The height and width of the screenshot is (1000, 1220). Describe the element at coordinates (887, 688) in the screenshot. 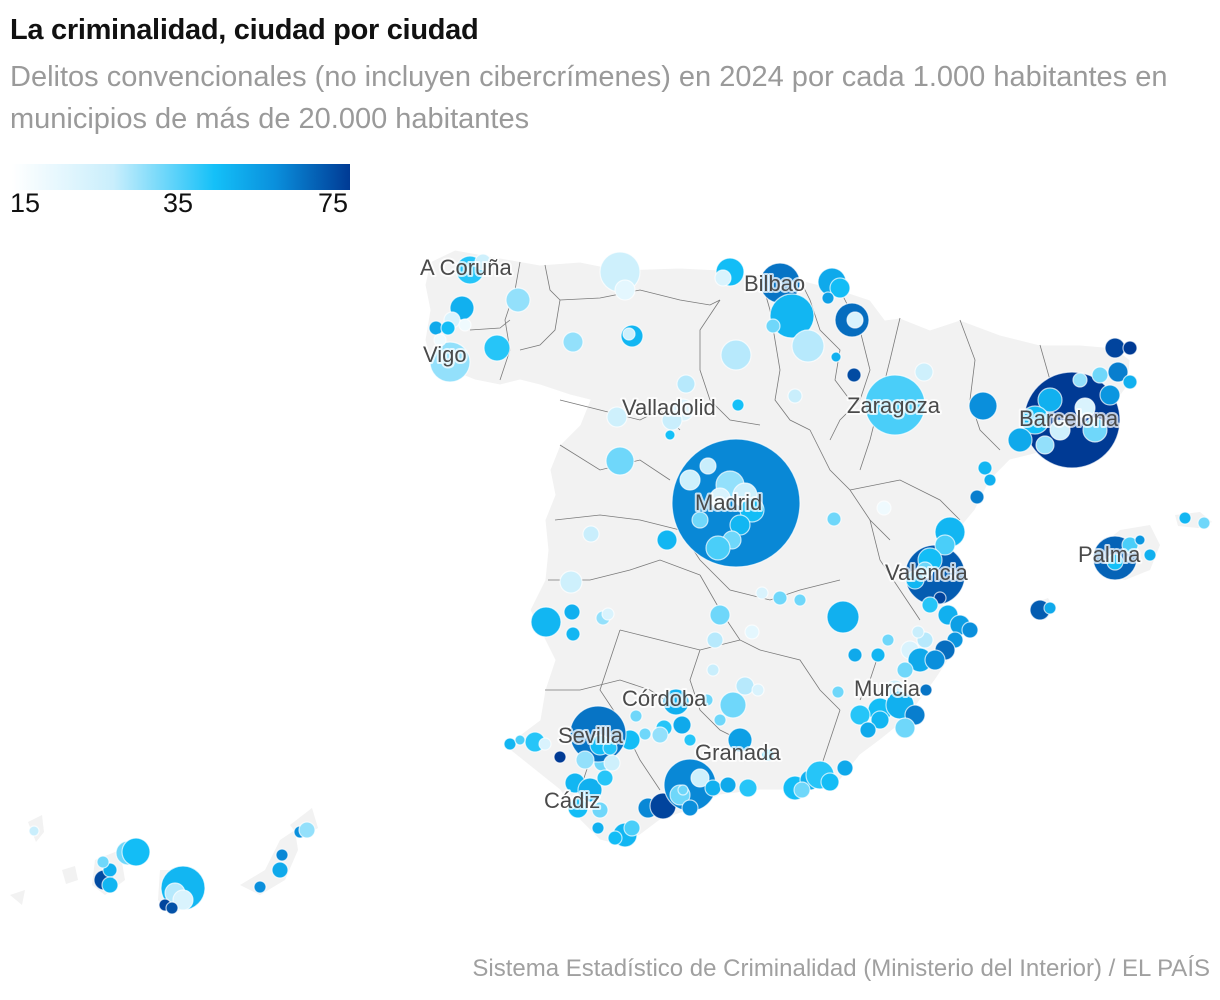

I see `label-murcia: Murcia` at that location.